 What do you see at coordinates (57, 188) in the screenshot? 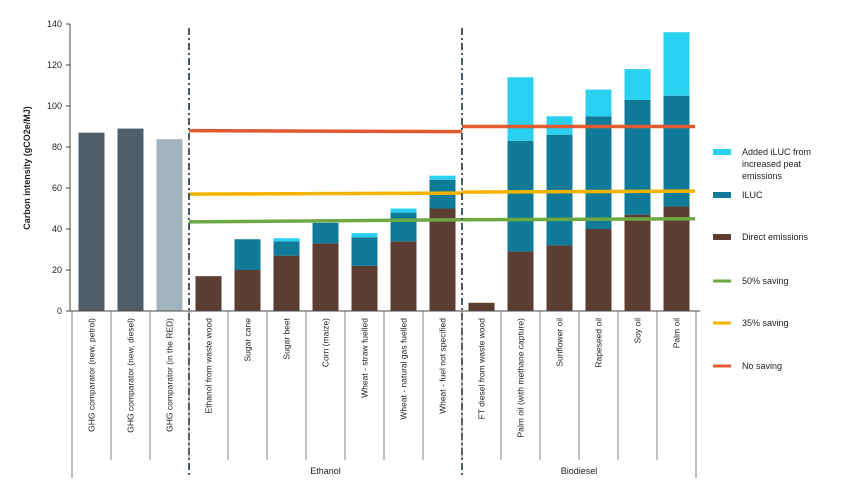
I see `y-tick-label: 60` at bounding box center [57, 188].